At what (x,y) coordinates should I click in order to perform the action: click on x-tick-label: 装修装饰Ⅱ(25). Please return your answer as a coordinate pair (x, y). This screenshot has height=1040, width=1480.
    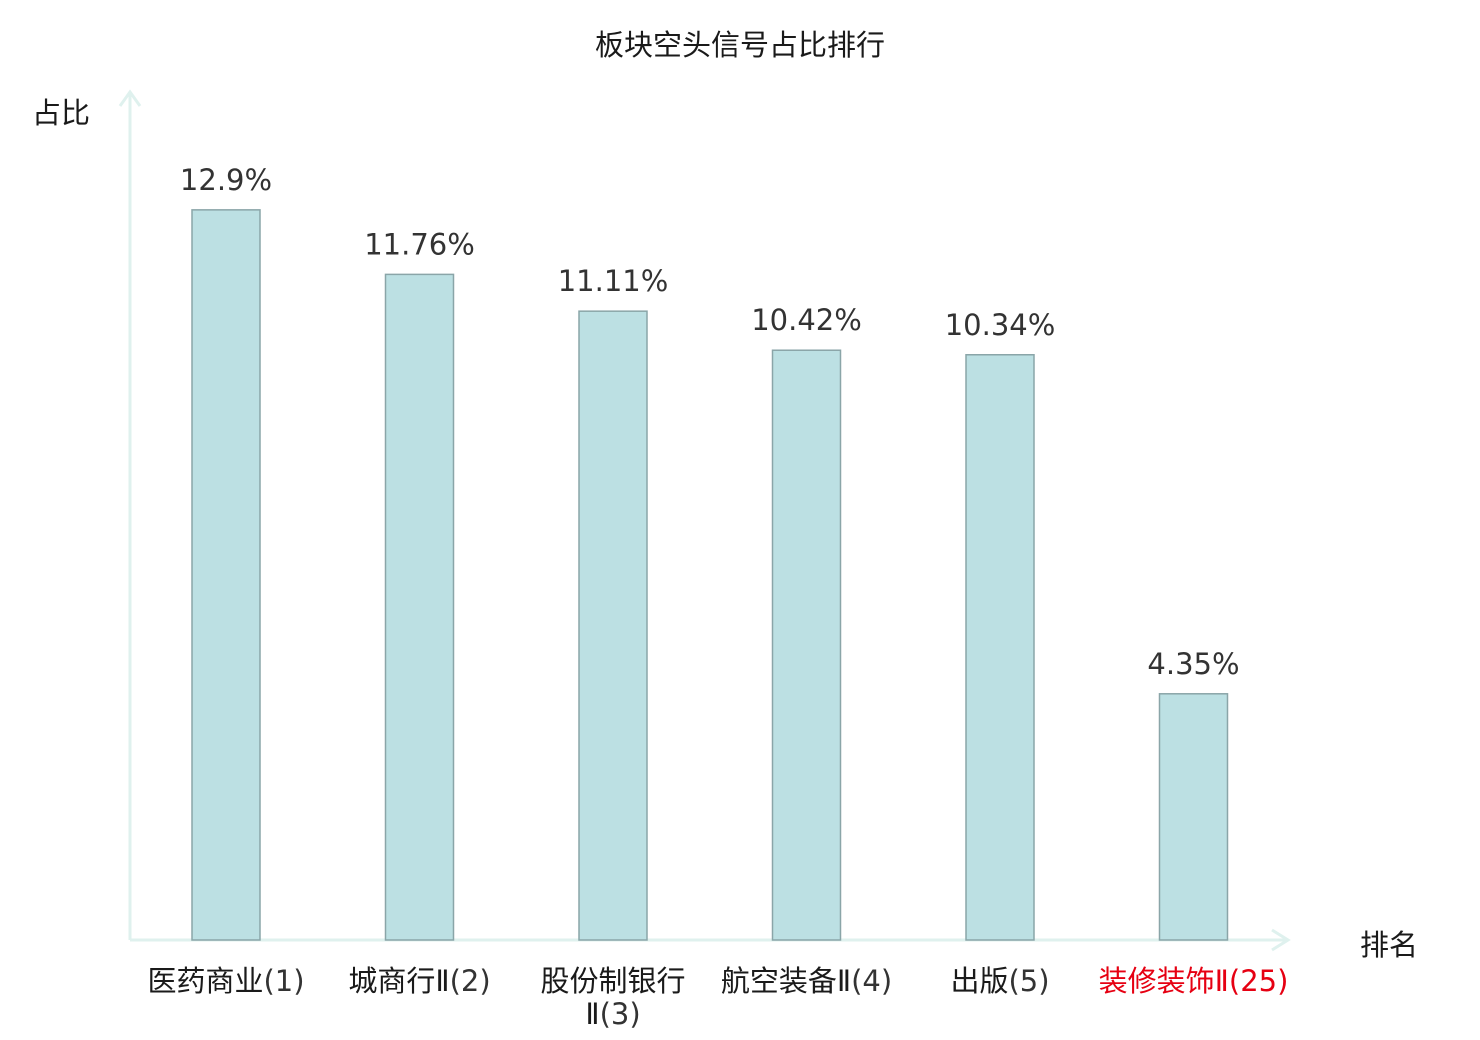
    Looking at the image, I should click on (1194, 981).